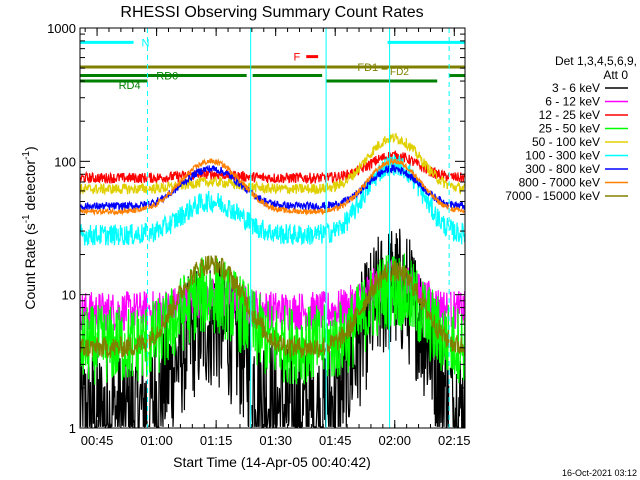 This screenshot has width=640, height=480. Describe the element at coordinates (271, 12) in the screenshot. I see `chart-title: RHESSI Observing Summary Count Rates` at that location.